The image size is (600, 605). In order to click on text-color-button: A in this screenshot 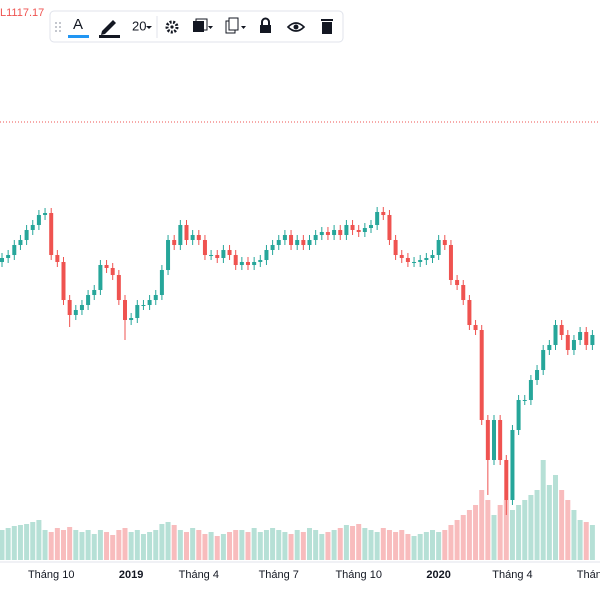, I will do `click(78, 27)`.